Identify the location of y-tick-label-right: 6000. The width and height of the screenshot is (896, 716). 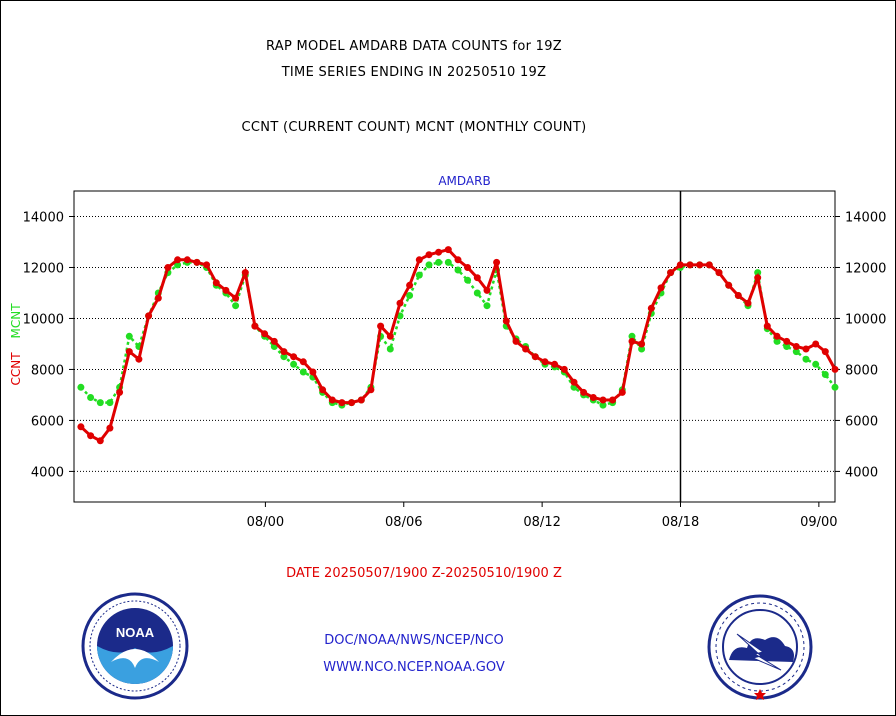
(861, 421).